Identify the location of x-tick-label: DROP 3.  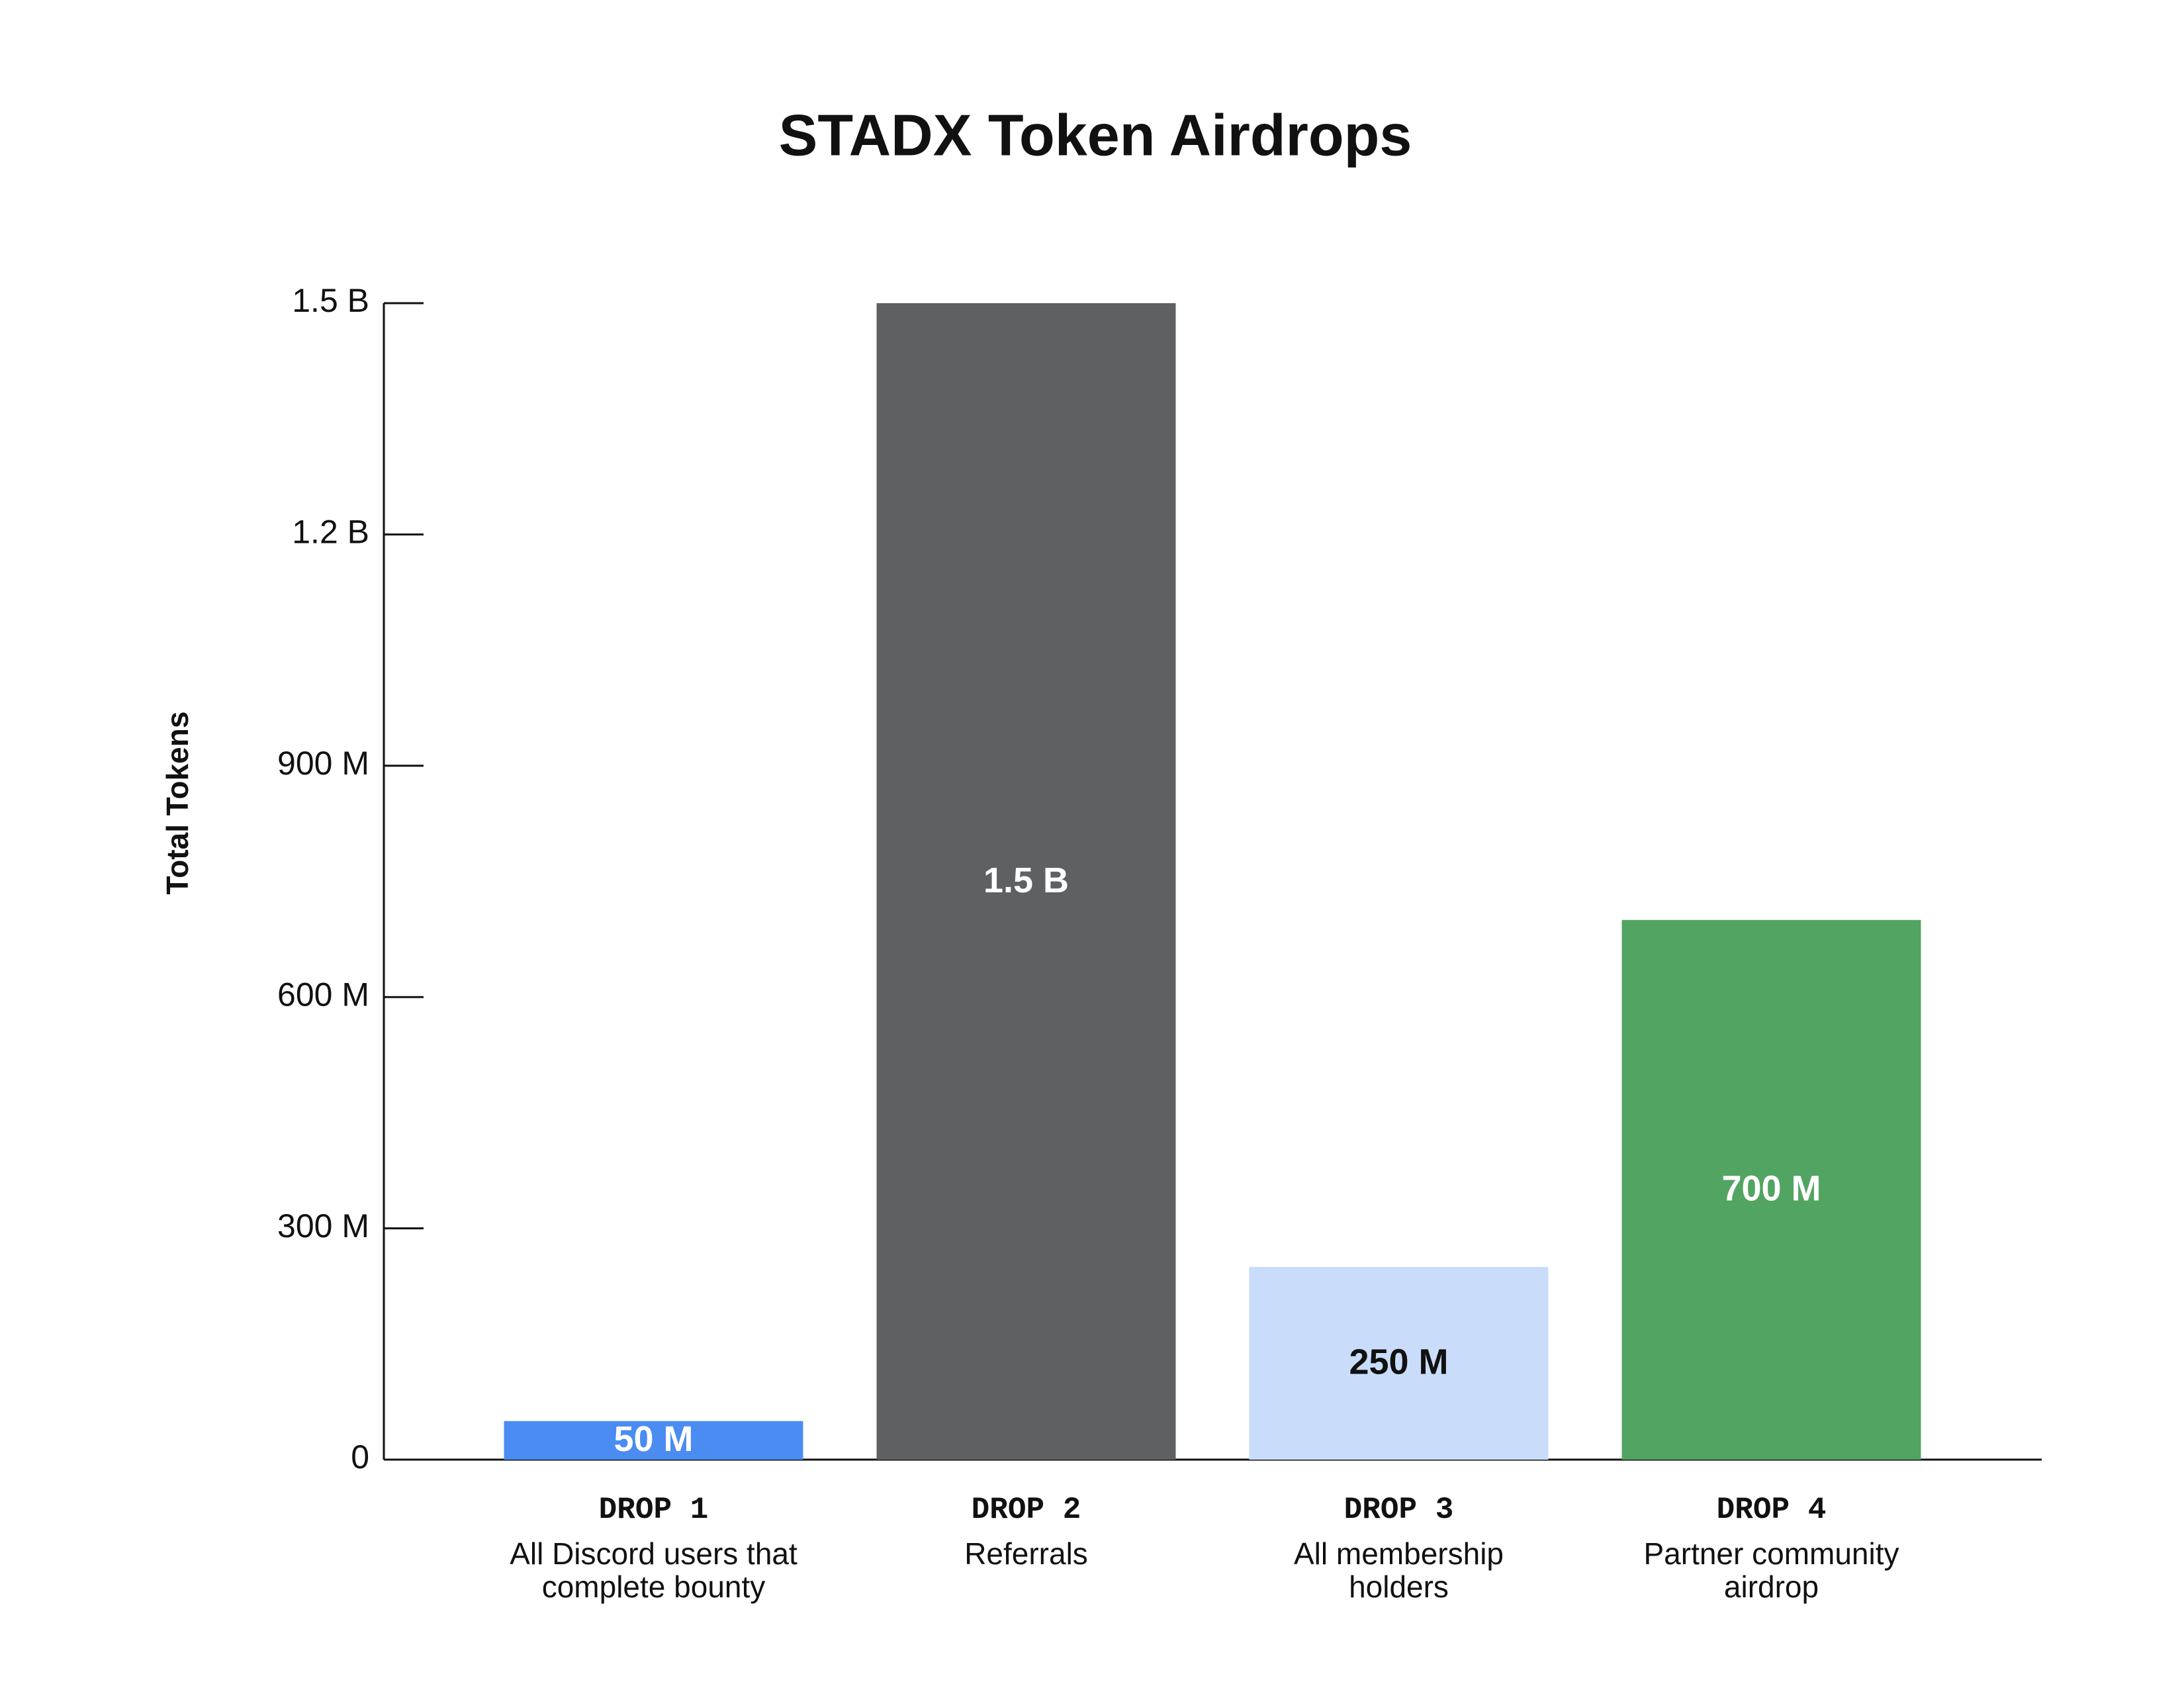
(1399, 1510).